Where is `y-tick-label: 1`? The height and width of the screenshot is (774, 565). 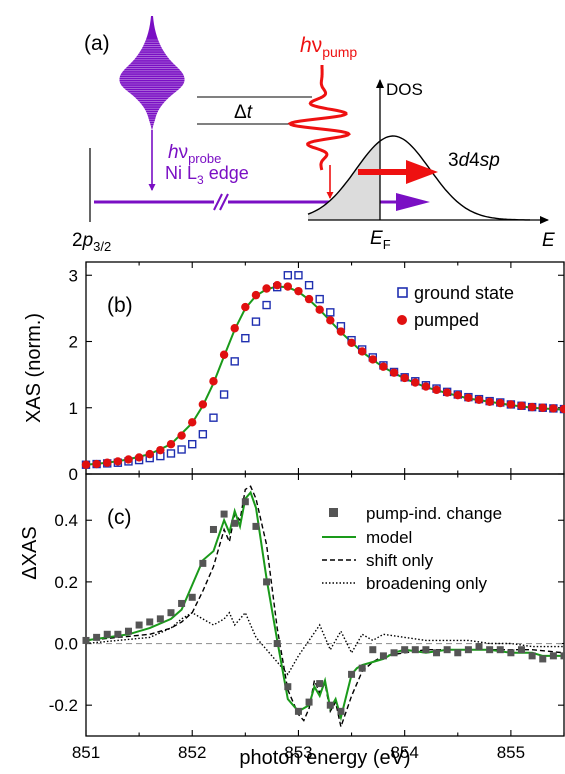 y-tick-label: 1 is located at coordinates (73, 408).